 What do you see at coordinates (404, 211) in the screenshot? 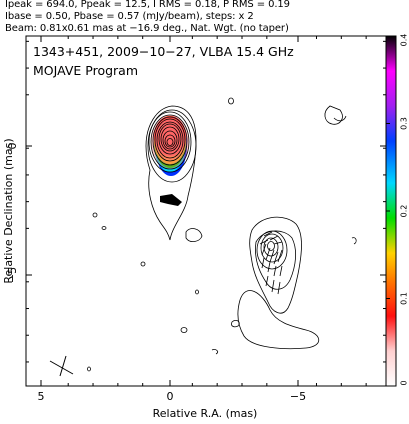
I see `colorbar-tick-0.2: 0.2` at bounding box center [404, 211].